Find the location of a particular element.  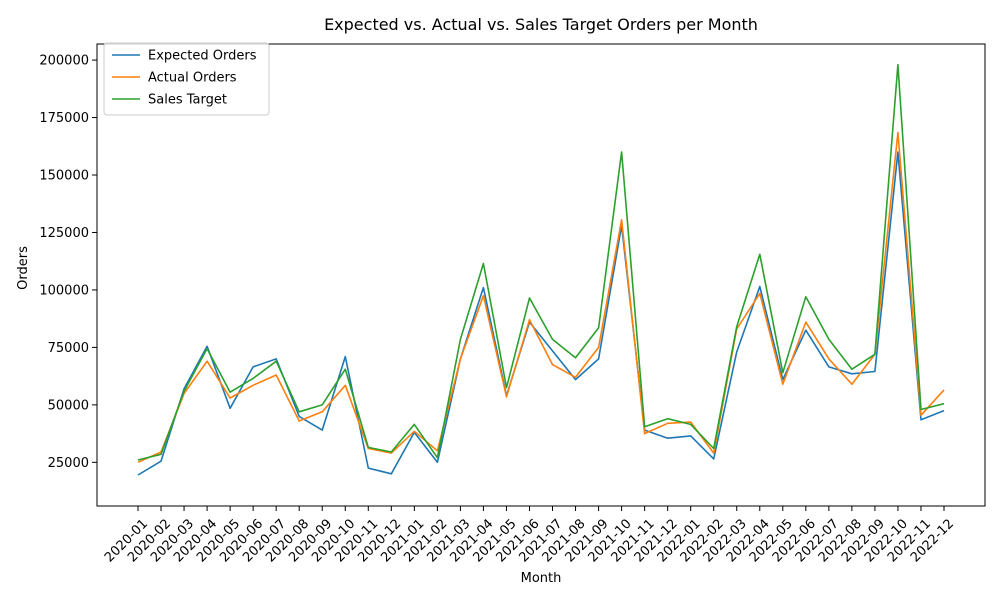

y-tick-label: 175000 is located at coordinates (64, 118).